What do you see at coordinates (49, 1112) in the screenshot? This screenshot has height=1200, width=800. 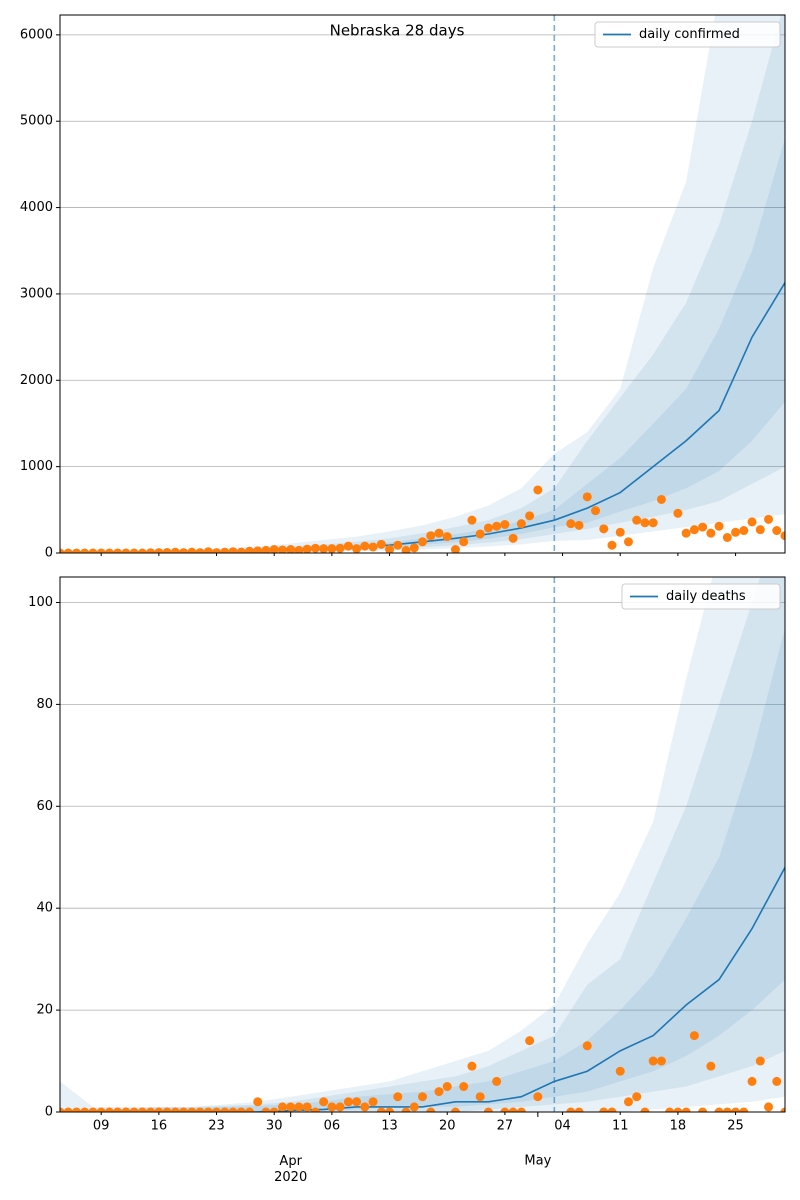 I see `y-tick-label: 0` at bounding box center [49, 1112].